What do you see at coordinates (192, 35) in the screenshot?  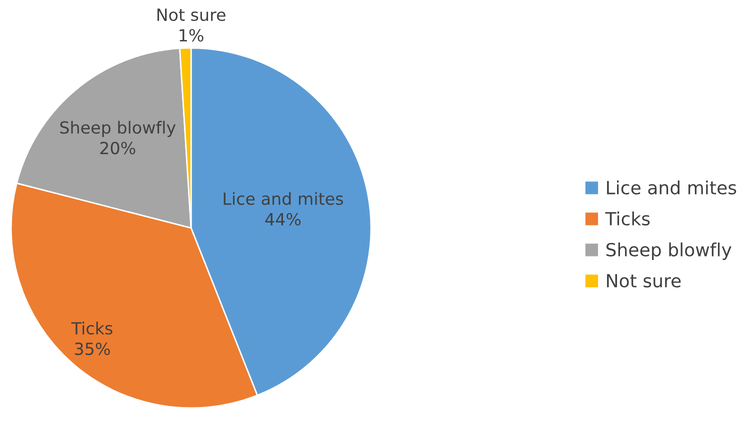 I see `data-label: 1%` at bounding box center [192, 35].